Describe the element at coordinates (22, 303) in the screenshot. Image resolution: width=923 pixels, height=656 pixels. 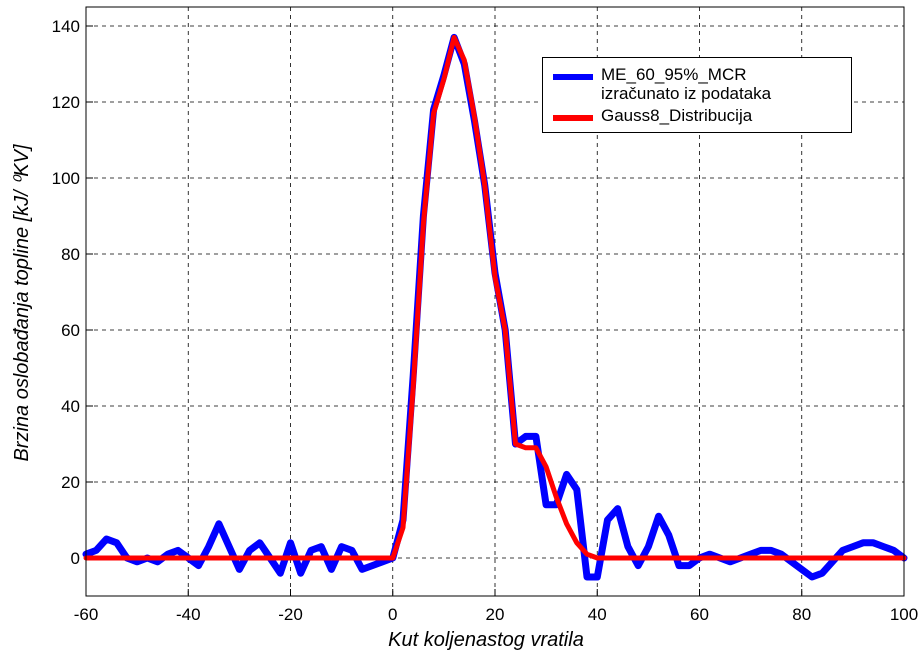
I see `y-axis-label: Brzina oslobađanja topline [kJ/ ⁰KV]` at that location.